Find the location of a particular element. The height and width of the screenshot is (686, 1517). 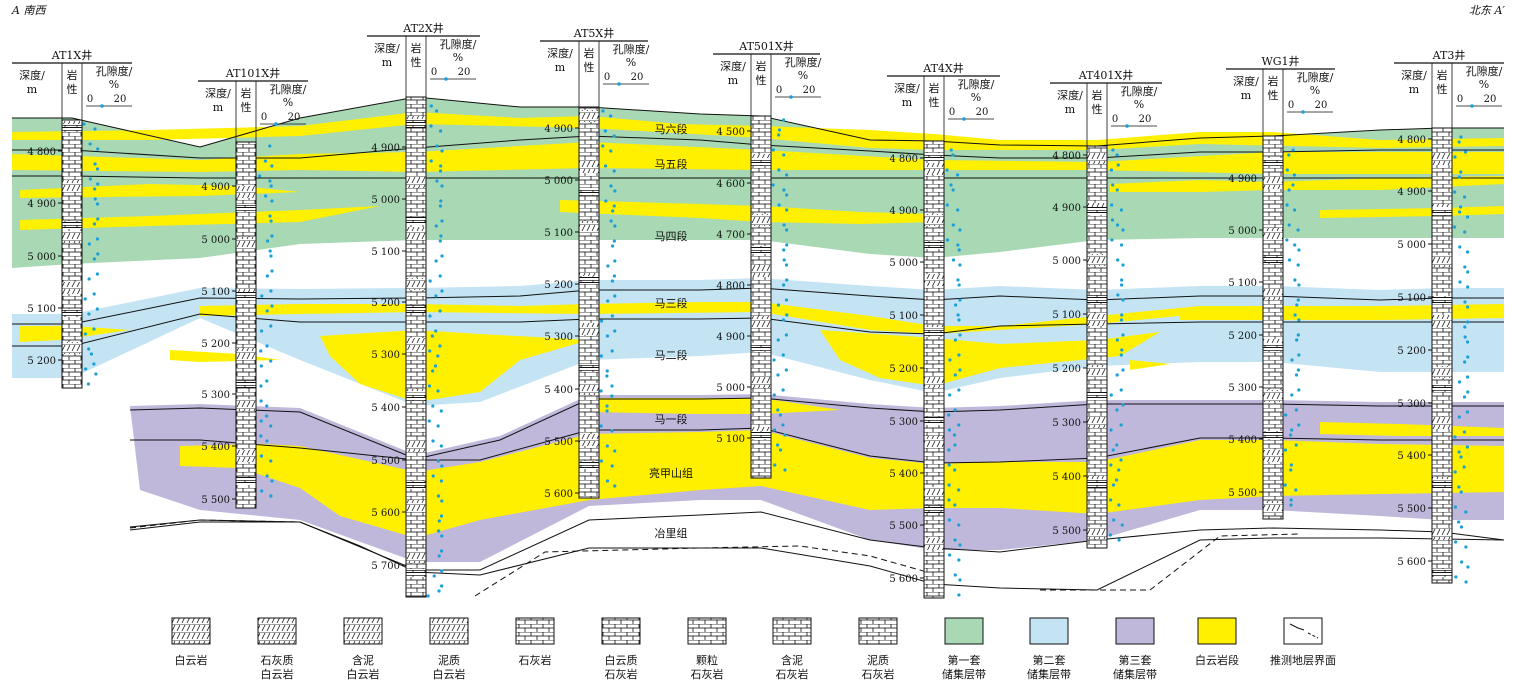

depth-unit: m is located at coordinates (1070, 109).